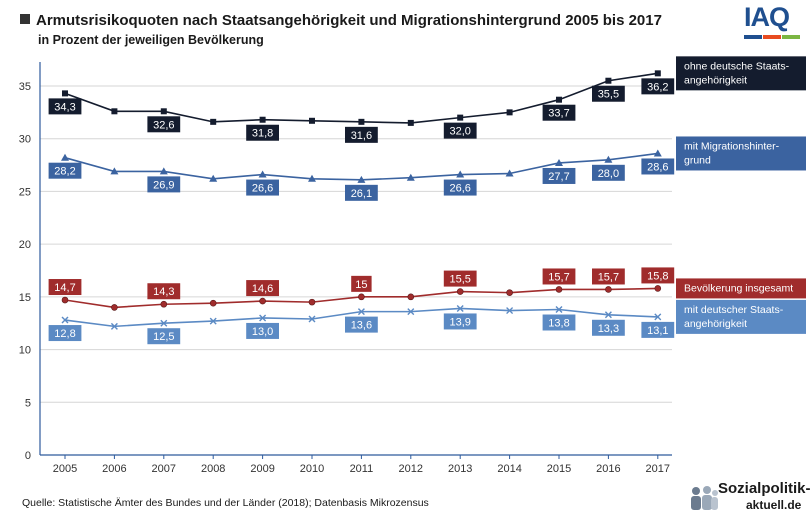 Image resolution: width=810 pixels, height=517 pixels. I want to click on data-label: 13,1, so click(657, 331).